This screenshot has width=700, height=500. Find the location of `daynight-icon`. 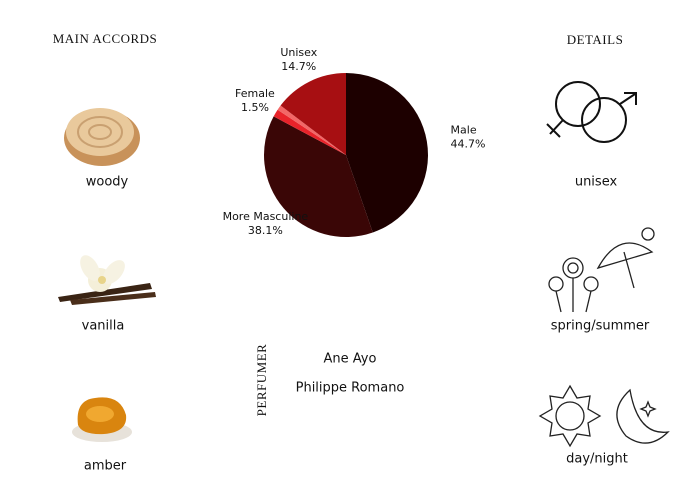

daynight-icon is located at coordinates (604, 416).